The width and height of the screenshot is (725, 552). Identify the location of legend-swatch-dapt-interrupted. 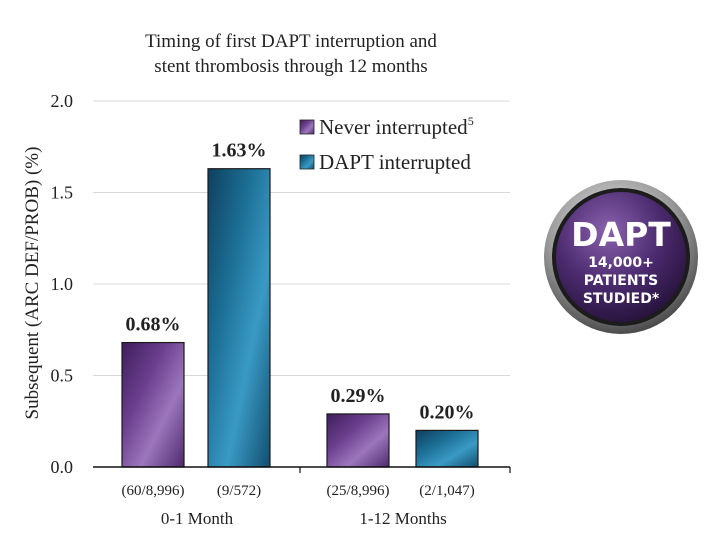
(307, 162).